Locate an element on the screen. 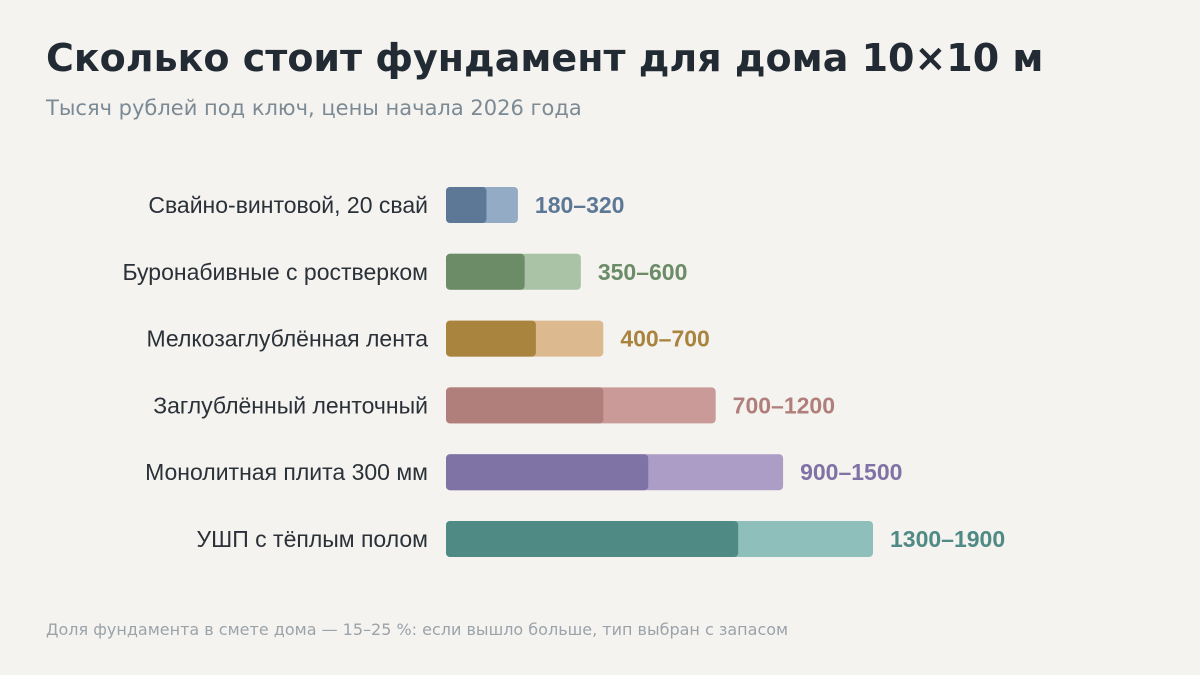  bar-row: Заглублённый ленточный 700–1200 is located at coordinates (494, 405).